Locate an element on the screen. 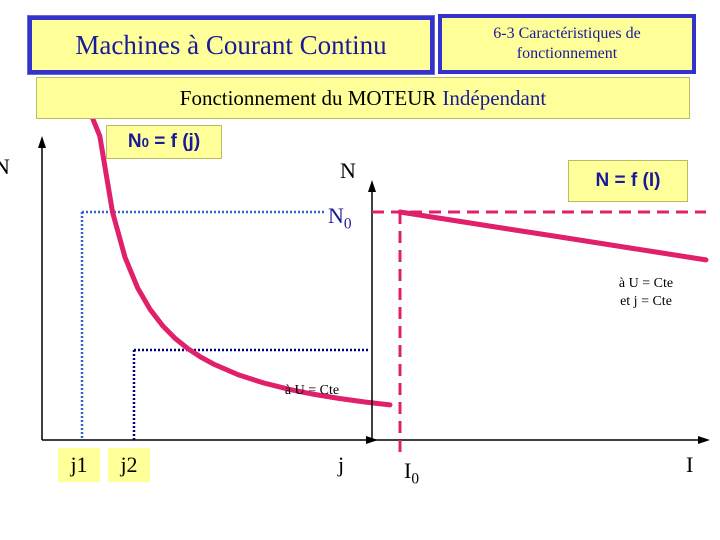 The width and height of the screenshot is (720, 540). right-x-axis-arrow is located at coordinates (704, 440).